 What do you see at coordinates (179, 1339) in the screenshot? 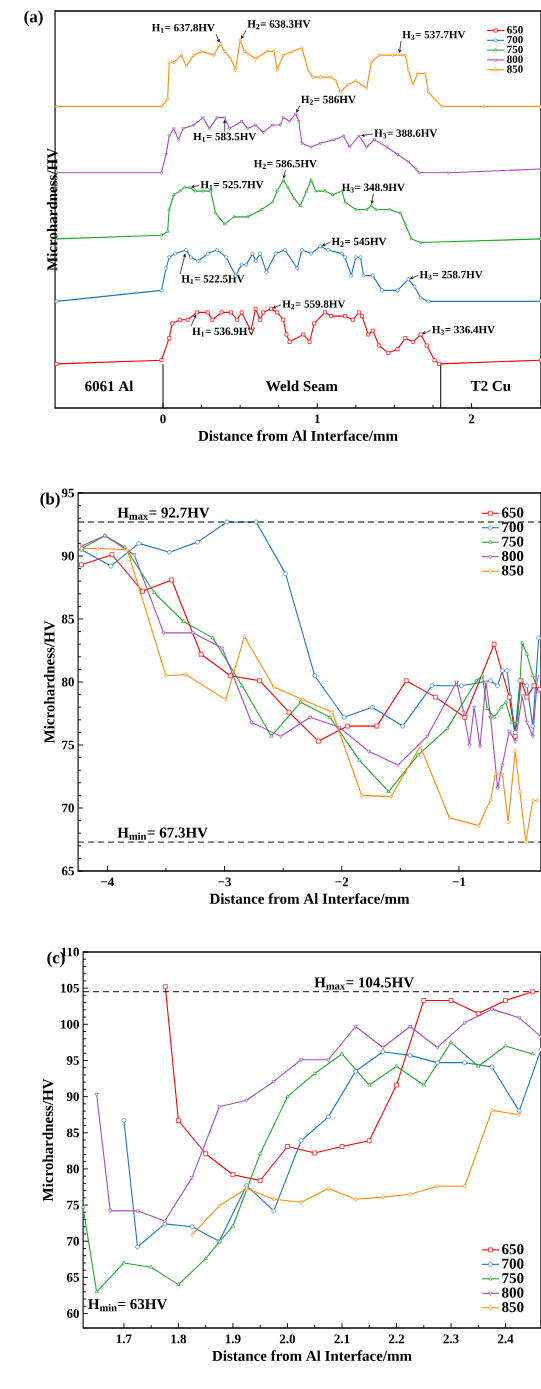
I see `x-tick-label: 1.8` at bounding box center [179, 1339].